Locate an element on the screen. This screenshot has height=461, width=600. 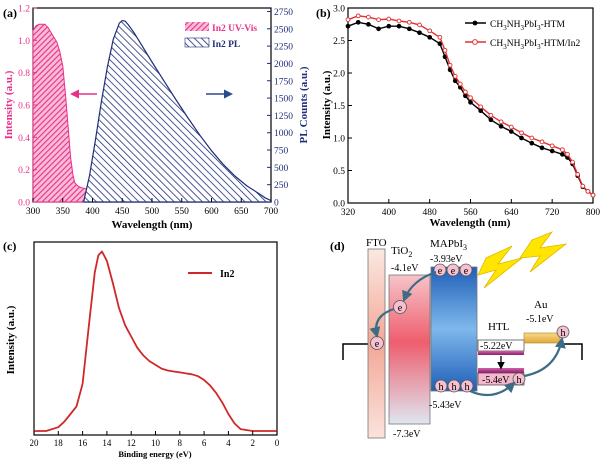
mapbi3-top-level: -3.93eV is located at coordinates (446, 259).